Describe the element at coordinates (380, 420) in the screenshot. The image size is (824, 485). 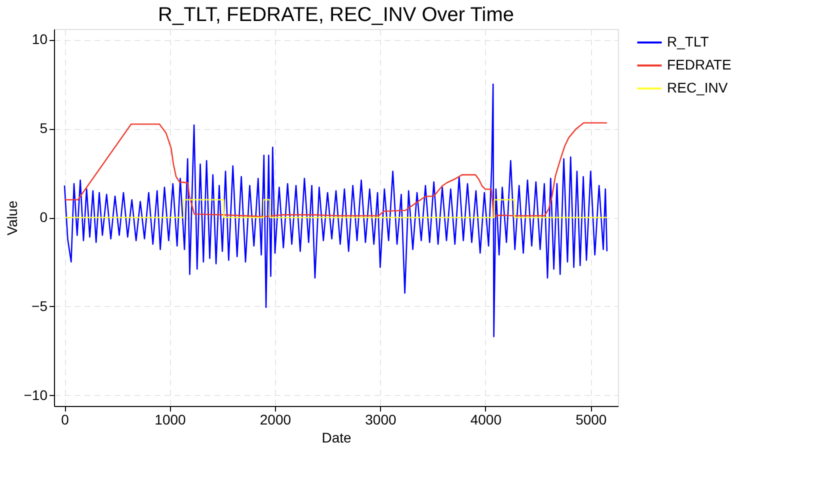
I see `x-tick-label: 3000` at that location.